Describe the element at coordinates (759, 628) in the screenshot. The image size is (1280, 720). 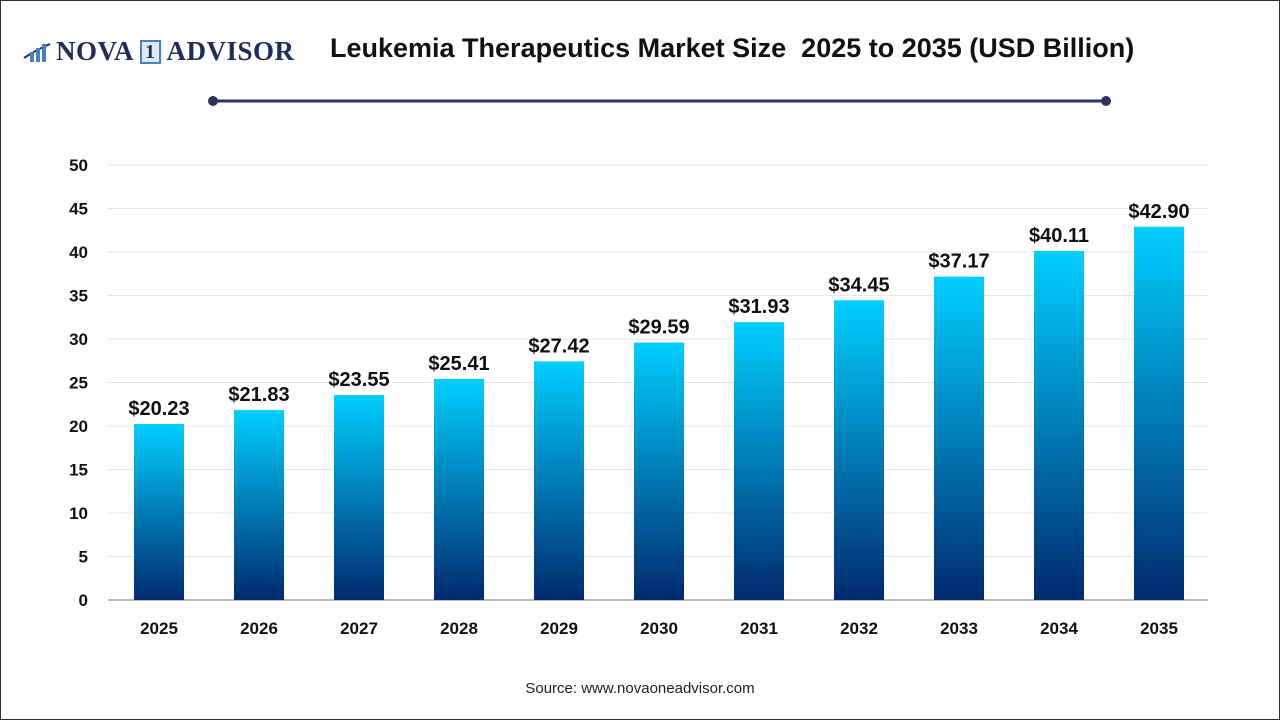
I see `x-tick-label: 2031` at that location.